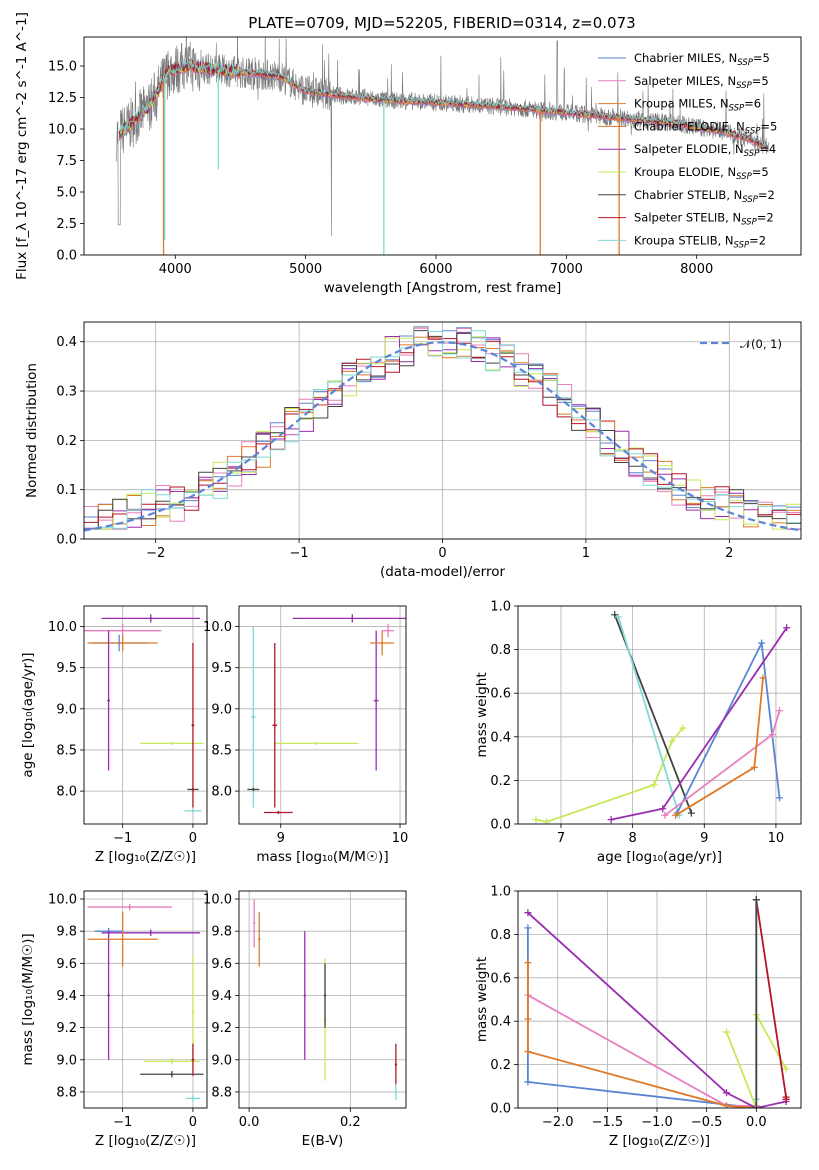 The image size is (819, 1170). Describe the element at coordinates (702, 59) in the screenshot. I see `legend-label: Chabrier MILES, NSSP=5` at that location.